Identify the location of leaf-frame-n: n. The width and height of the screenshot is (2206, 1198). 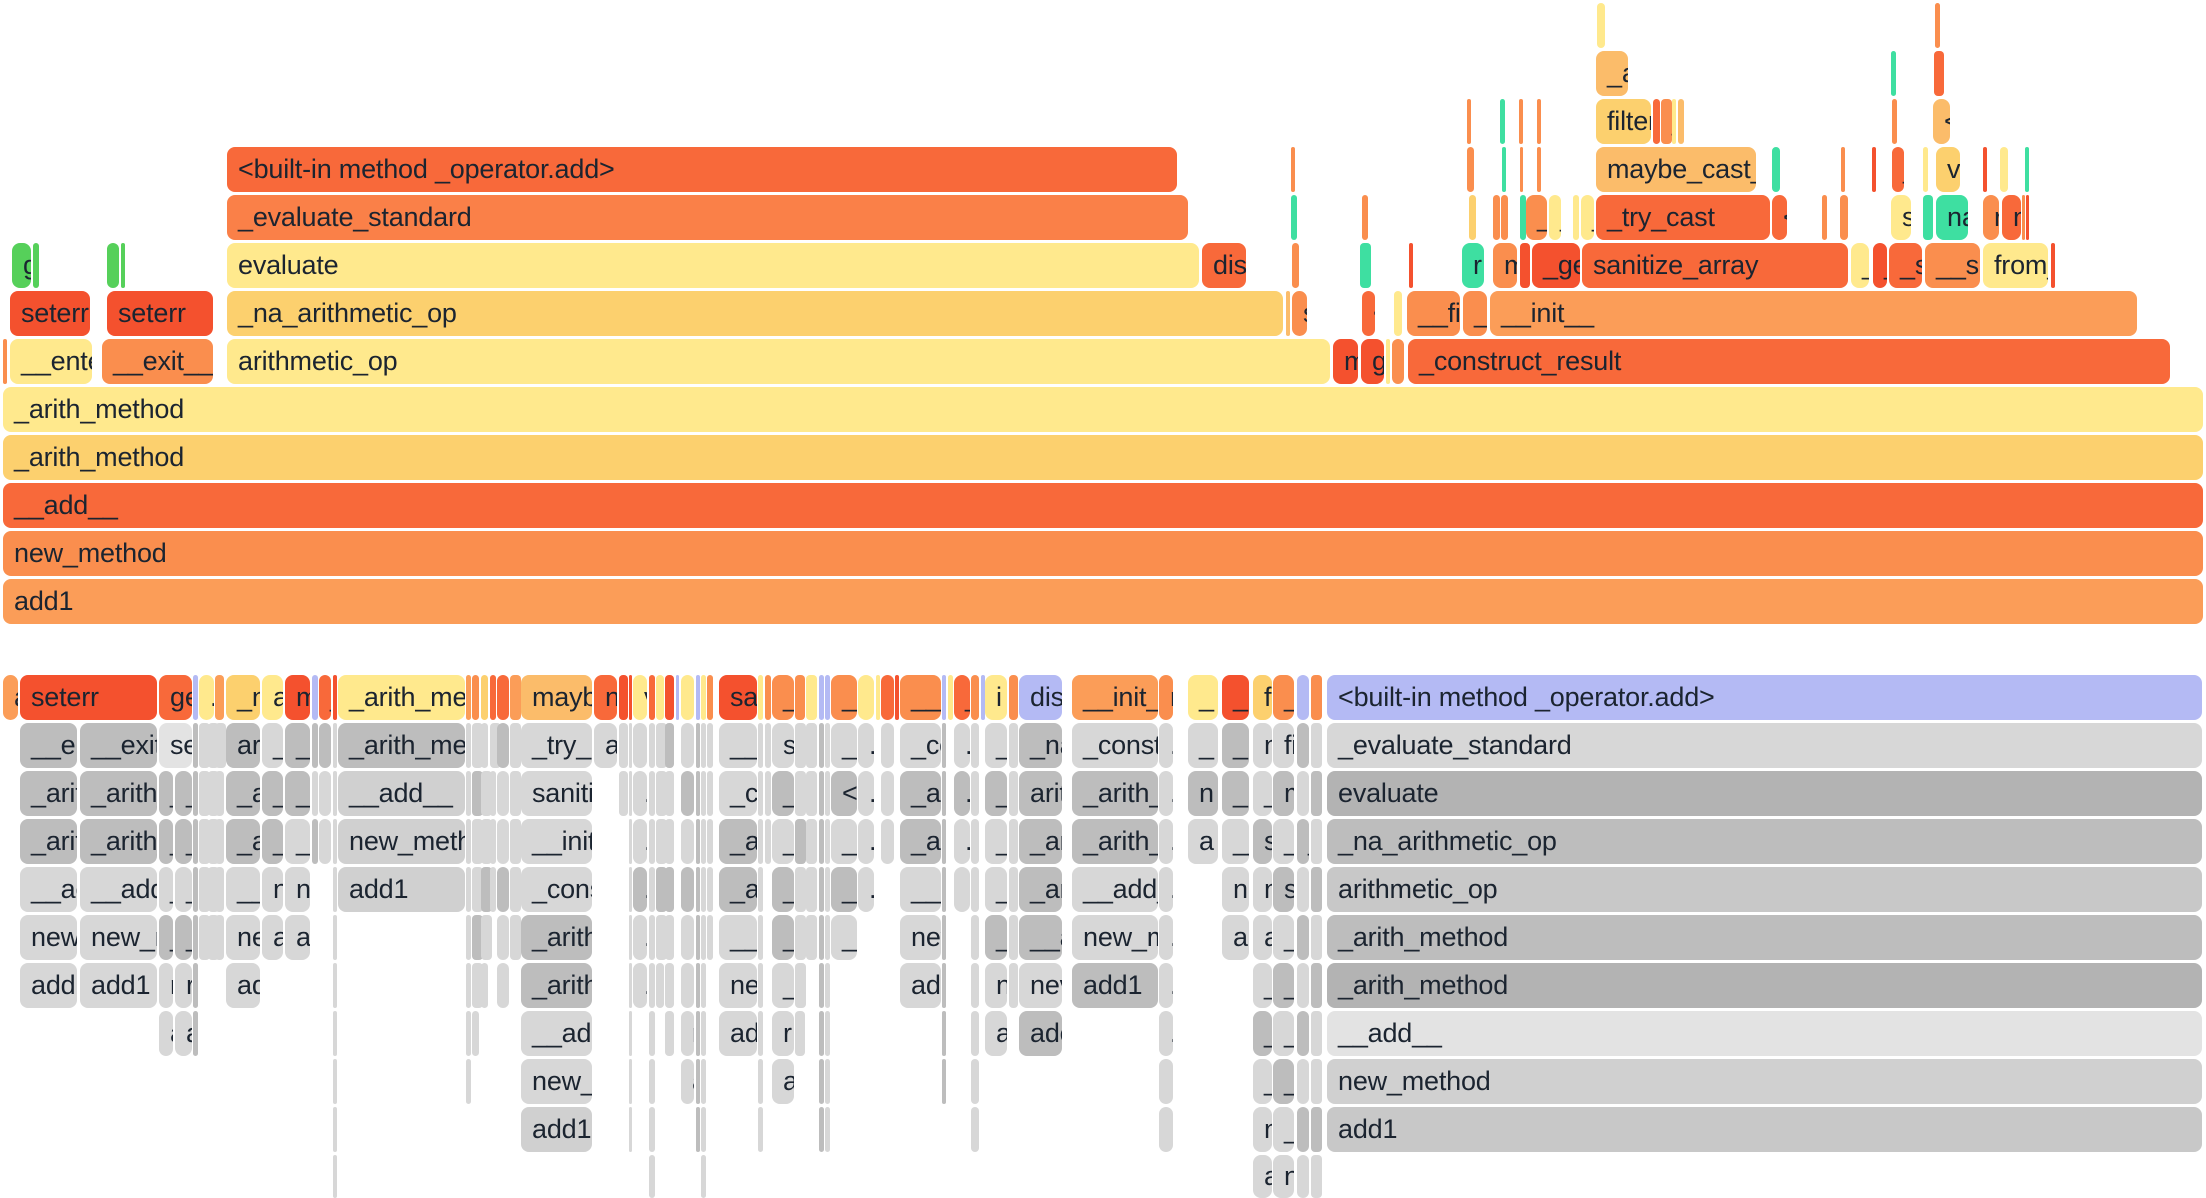
(605, 697).